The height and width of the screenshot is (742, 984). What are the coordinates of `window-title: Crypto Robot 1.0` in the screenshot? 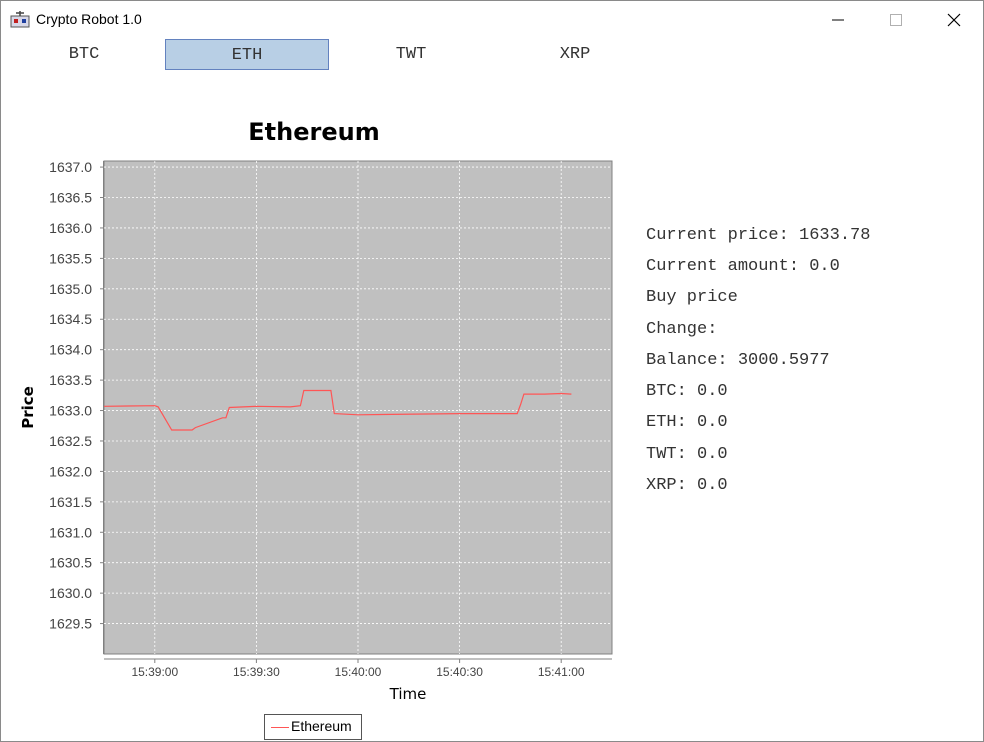 It's located at (89, 19).